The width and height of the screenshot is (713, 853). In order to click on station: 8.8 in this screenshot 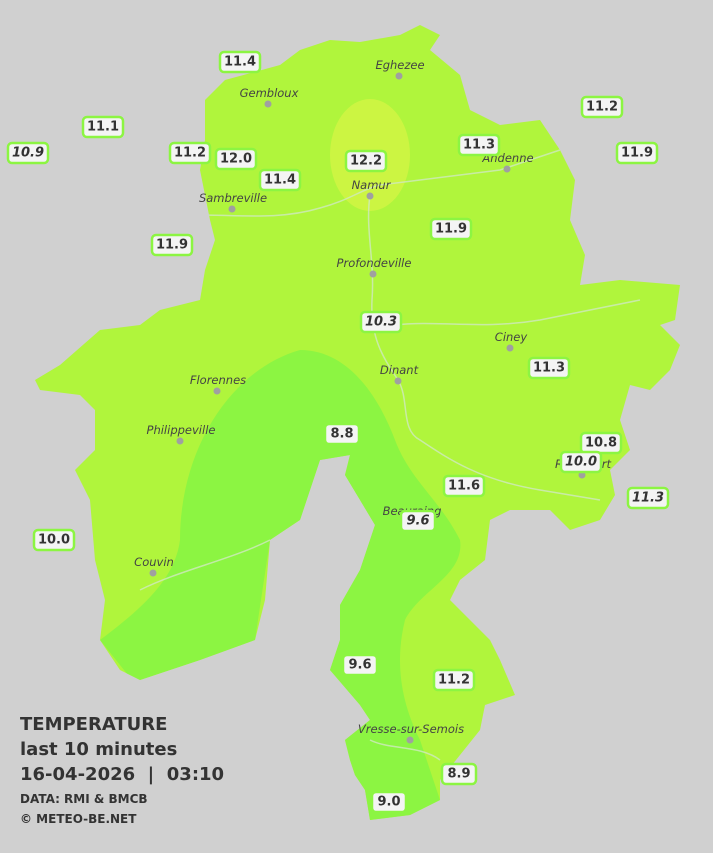, I will do `click(342, 434)`.